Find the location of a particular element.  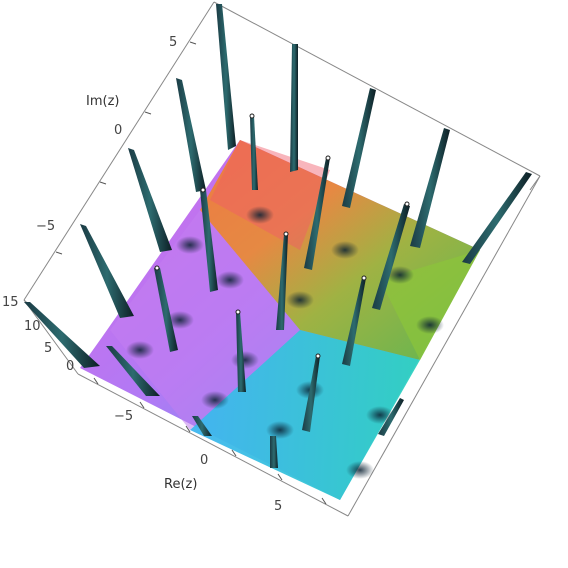

y-axis-ticks is located at coordinates (126, 148).